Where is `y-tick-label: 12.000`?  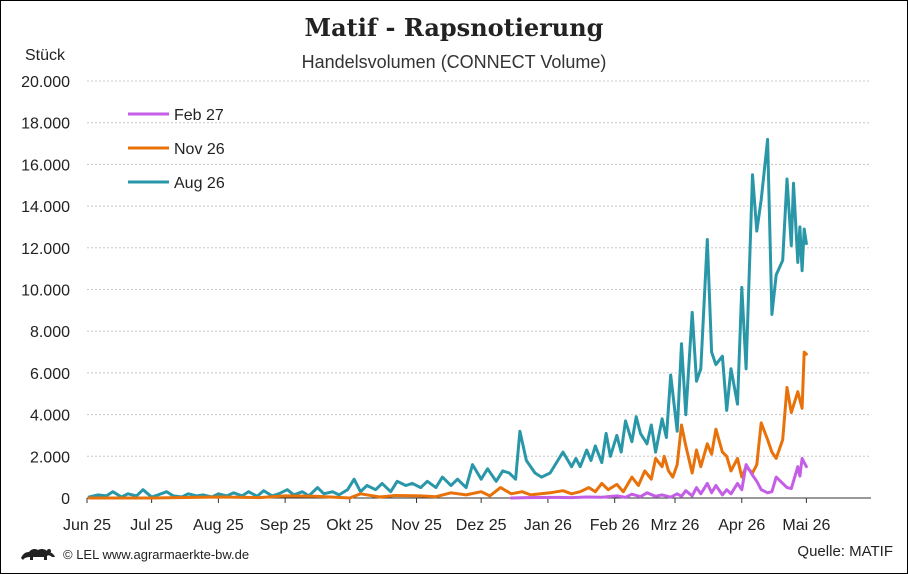 y-tick-label: 12.000 is located at coordinates (45, 249).